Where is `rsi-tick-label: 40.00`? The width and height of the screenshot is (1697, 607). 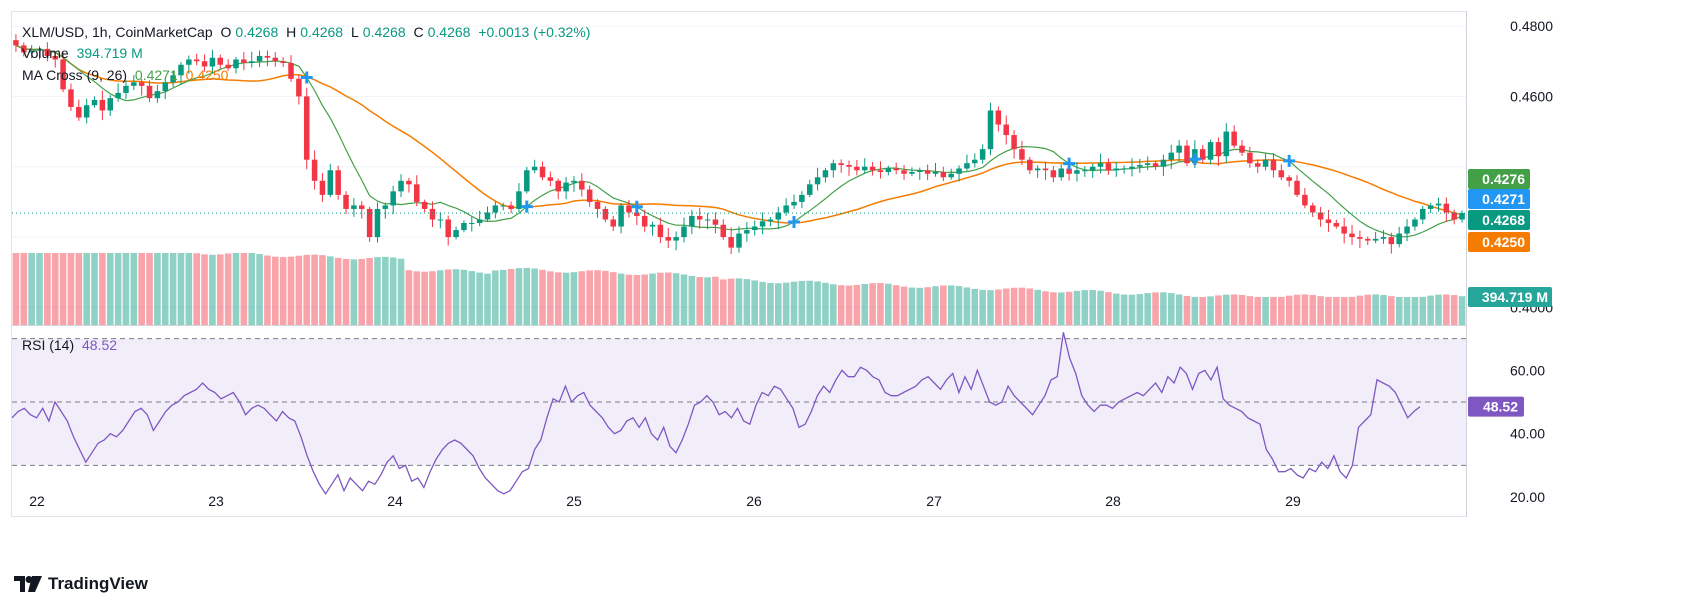
rsi-tick-label: 40.00 is located at coordinates (1527, 434).